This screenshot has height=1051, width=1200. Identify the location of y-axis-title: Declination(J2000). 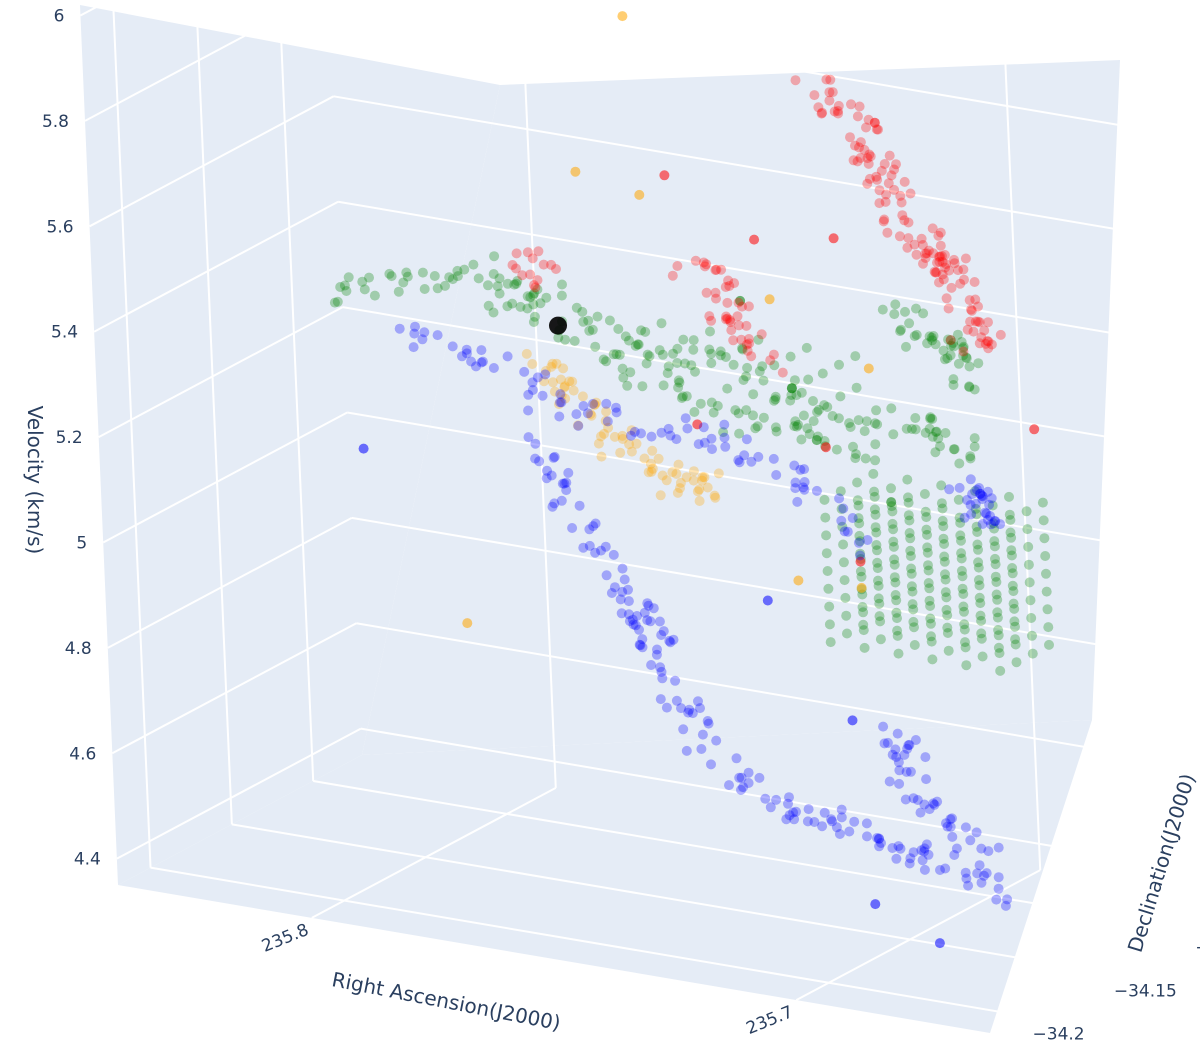
(1161, 863).